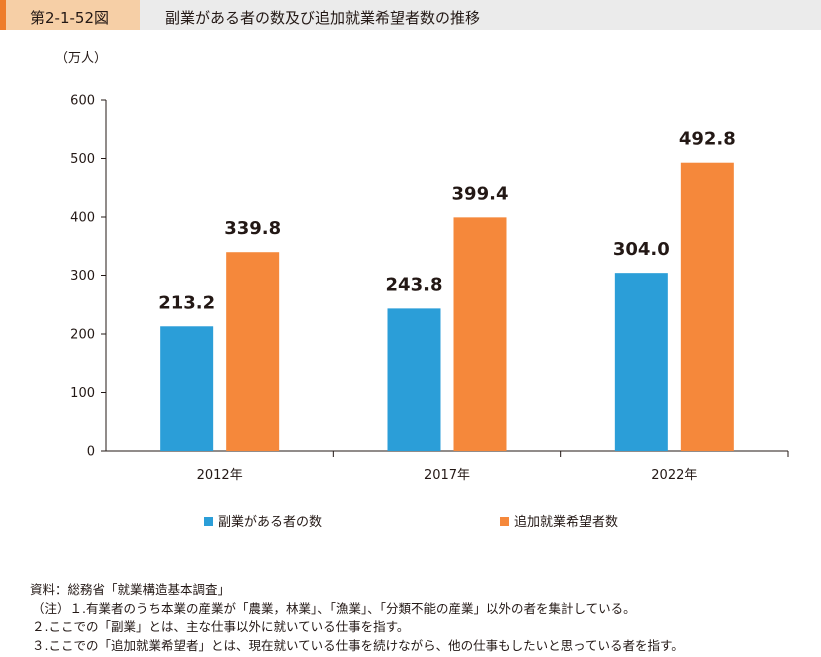 Image resolution: width=821 pixels, height=657 pixels. Describe the element at coordinates (82, 159) in the screenshot. I see `y-tick-label: 500` at that location.